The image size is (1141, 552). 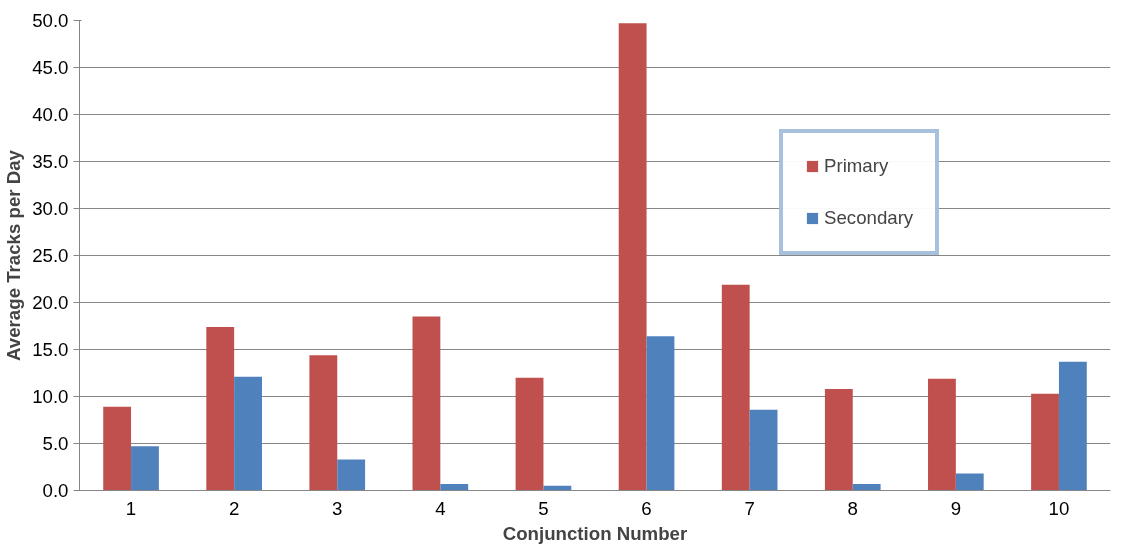 I want to click on x-tick-label: 1, so click(x=131, y=508).